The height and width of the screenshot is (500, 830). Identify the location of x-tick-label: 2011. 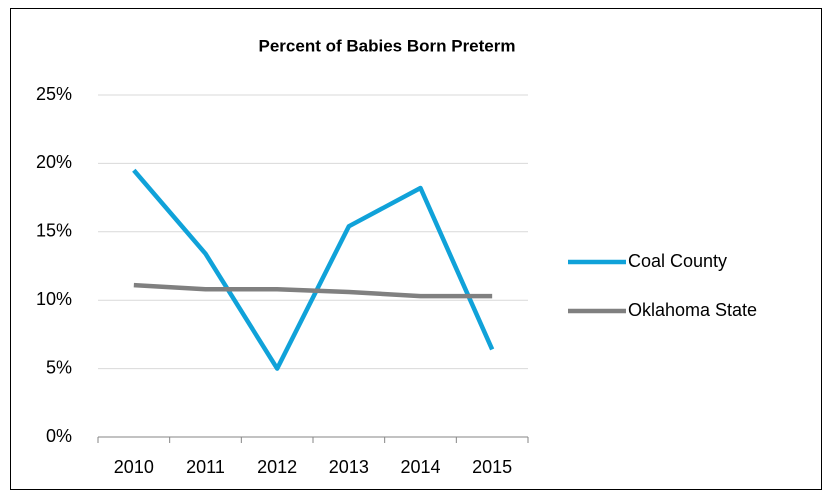
(205, 467).